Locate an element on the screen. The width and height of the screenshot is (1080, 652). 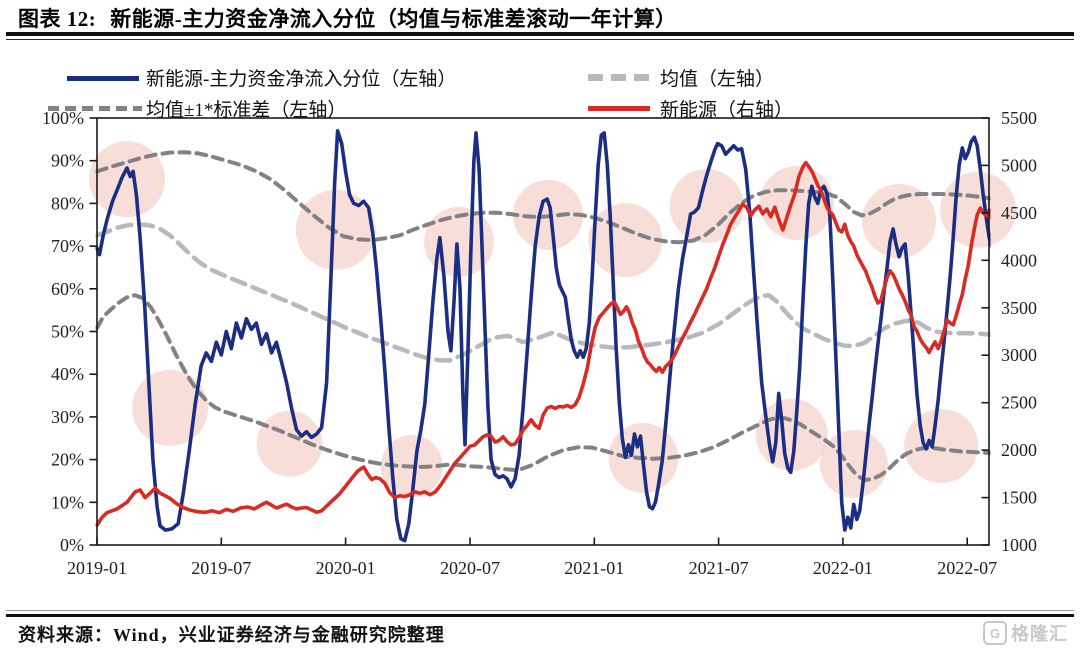
y-right-tick-label: 1000 is located at coordinates (1019, 545).